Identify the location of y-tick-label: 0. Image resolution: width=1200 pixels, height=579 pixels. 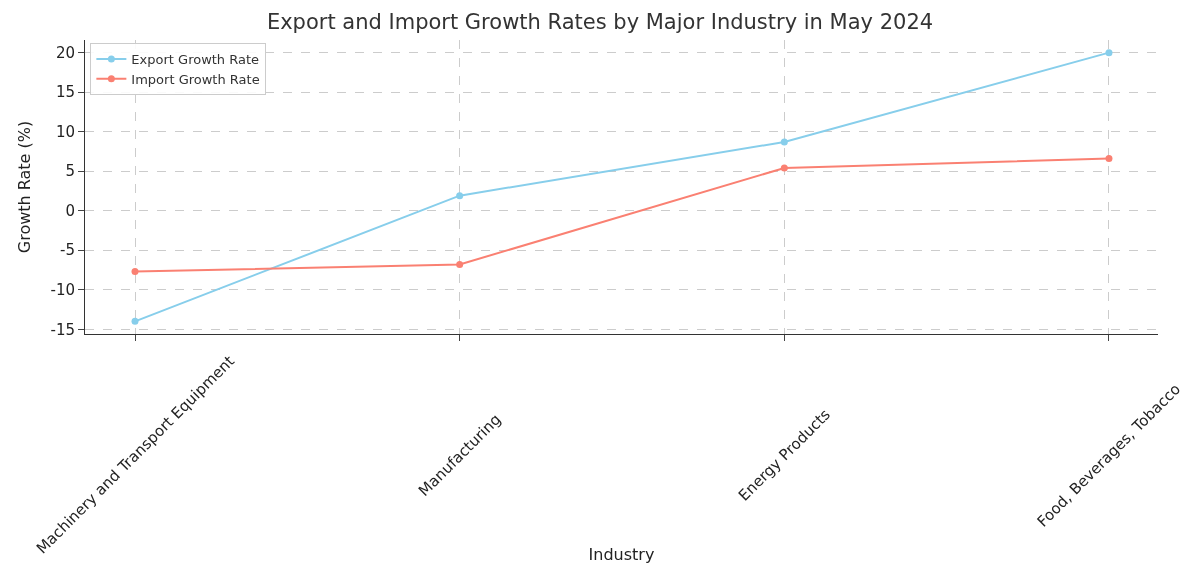
(70, 210).